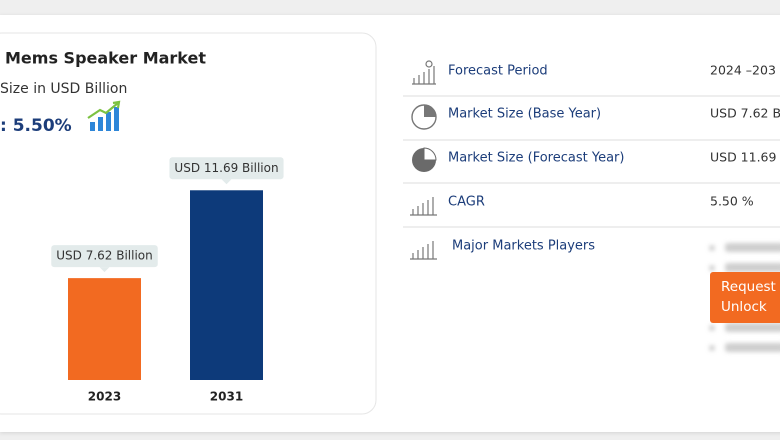 The height and width of the screenshot is (440, 780). I want to click on value-label: USD 7.62 Billion, so click(104, 259).